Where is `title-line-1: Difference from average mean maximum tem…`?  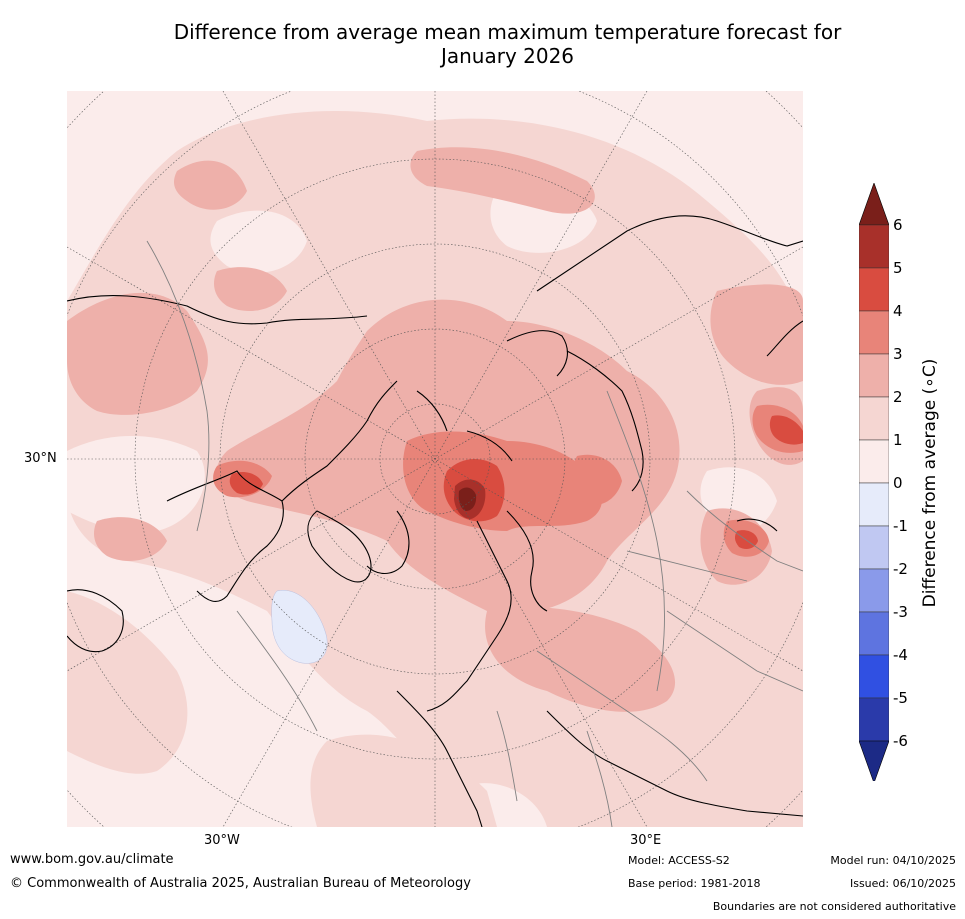 title-line-1: Difference from average mean maximum tem… is located at coordinates (507, 32).